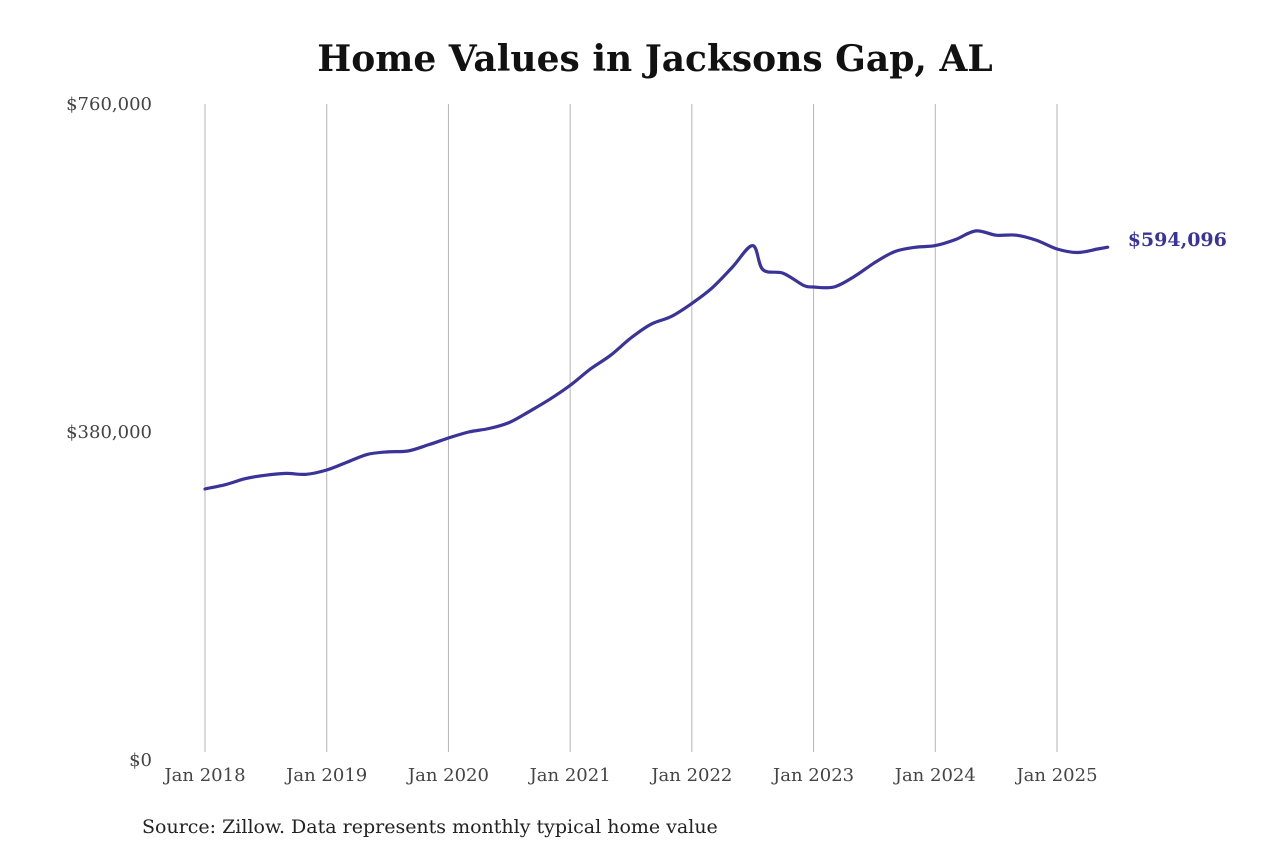  I want to click on x-tick-label: Jan 2025, so click(1055, 775).